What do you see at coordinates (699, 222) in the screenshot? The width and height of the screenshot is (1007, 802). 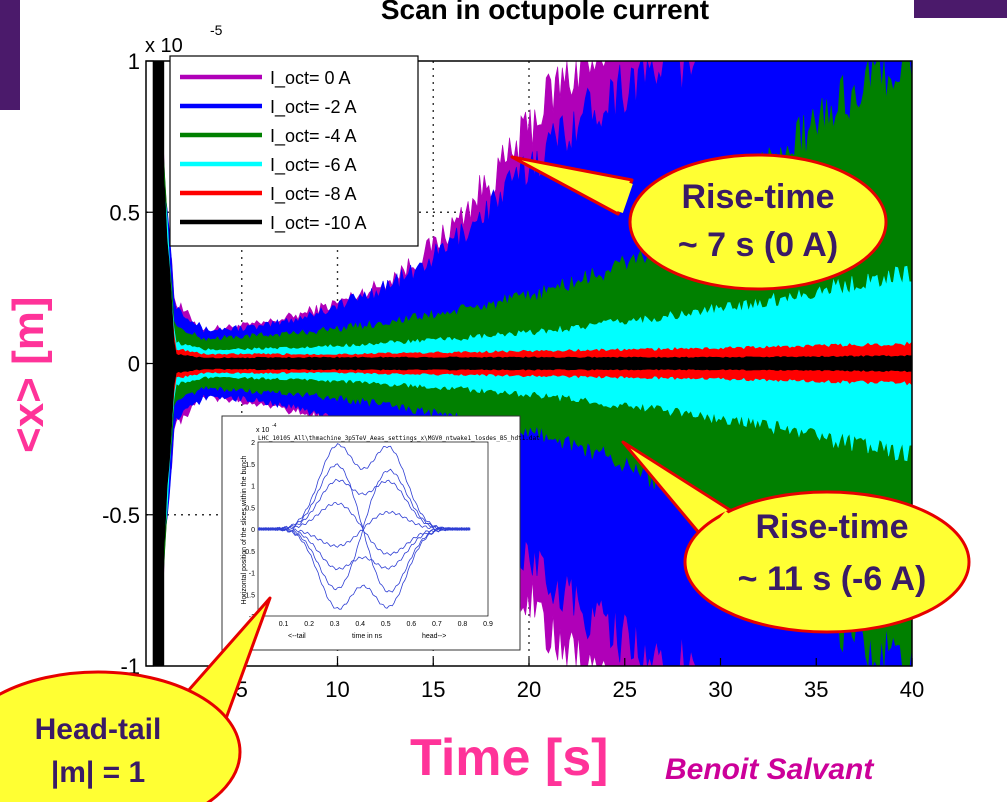 I see `callout-risetime-0A: Rise-time ~ 7 s (0 A)` at bounding box center [699, 222].